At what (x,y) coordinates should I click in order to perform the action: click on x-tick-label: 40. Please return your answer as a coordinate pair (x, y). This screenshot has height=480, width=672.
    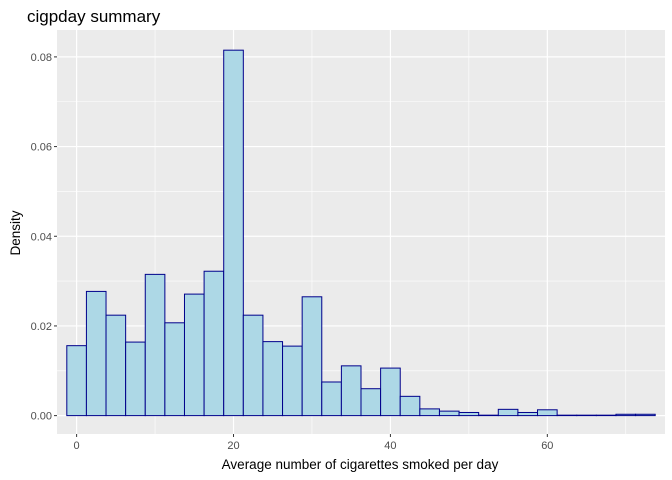
    Looking at the image, I should click on (390, 446).